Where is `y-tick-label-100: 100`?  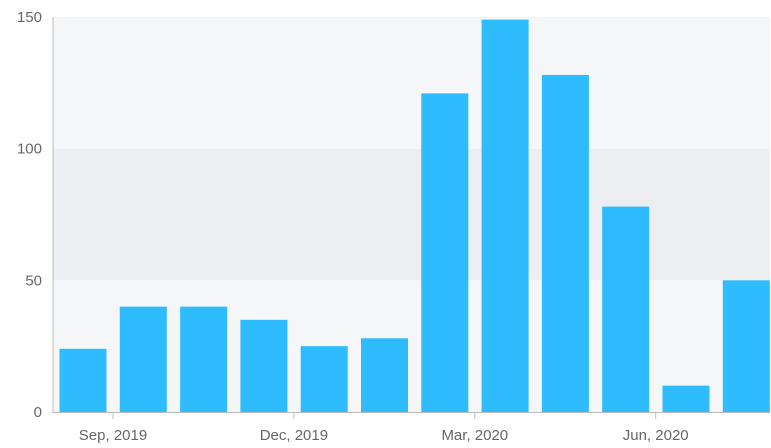
y-tick-label-100: 100 is located at coordinates (29, 149).